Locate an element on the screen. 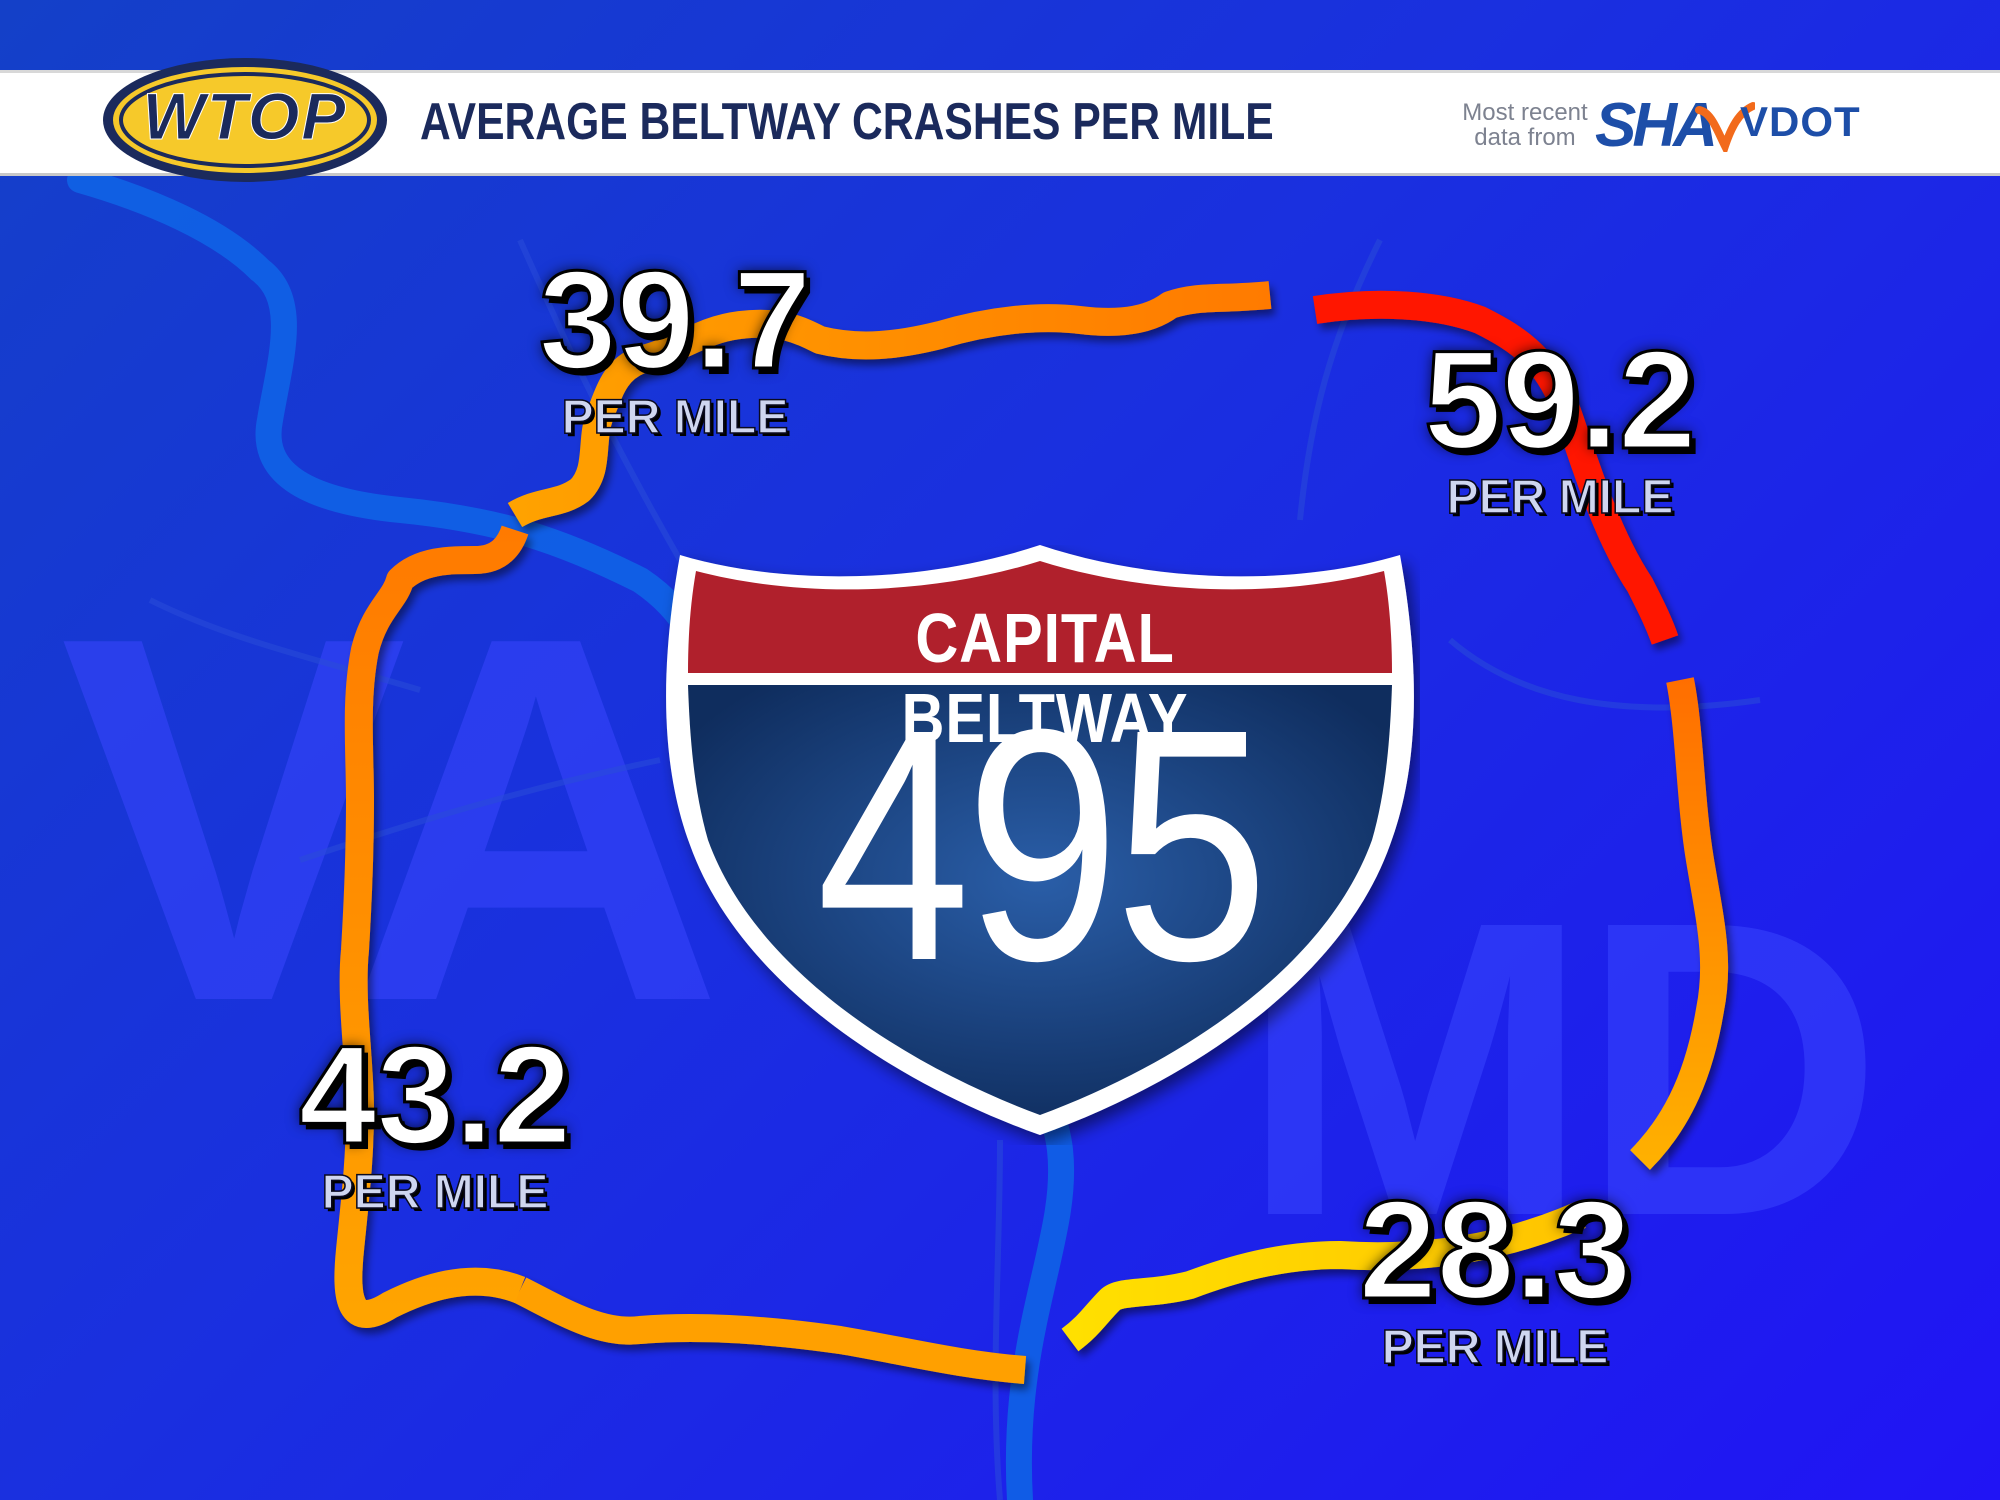  stat-southeast: 28.3 PER MILE is located at coordinates (1495, 1272).